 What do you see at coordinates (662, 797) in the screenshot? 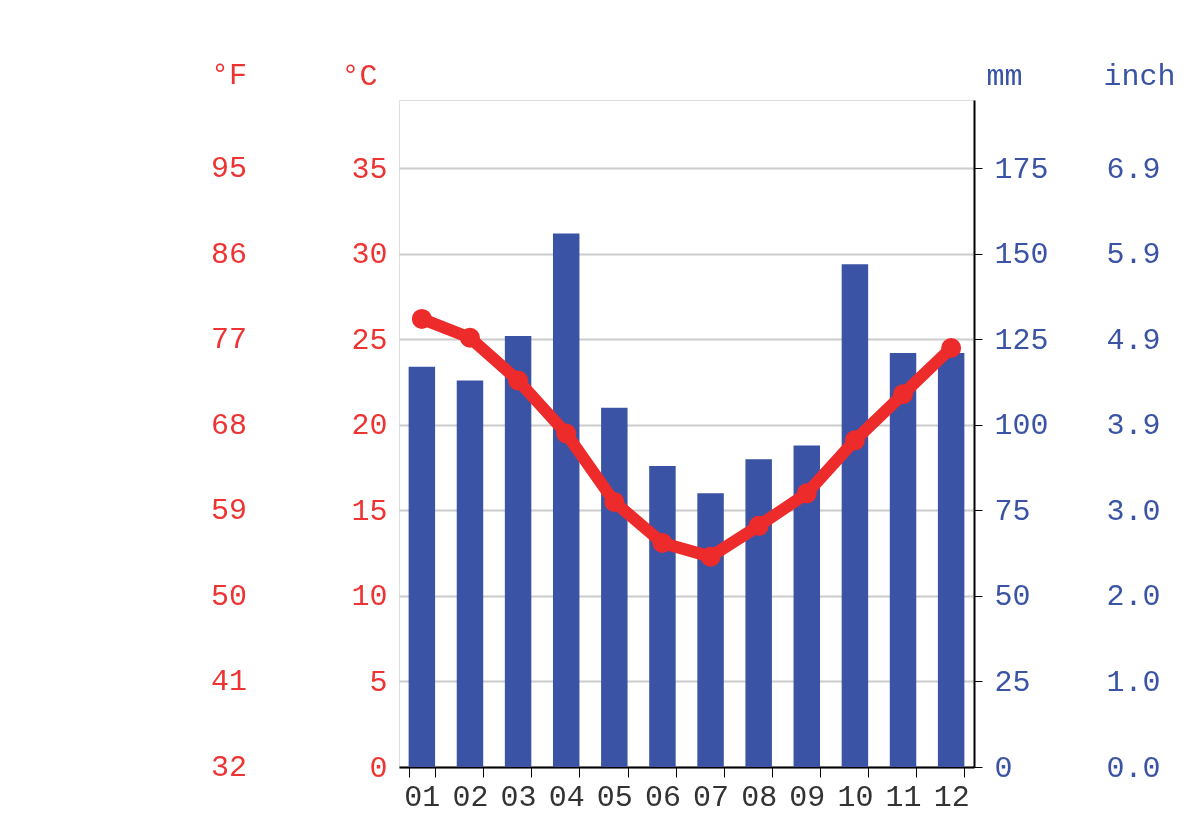
I see `x-tick-label: 06` at bounding box center [662, 797].